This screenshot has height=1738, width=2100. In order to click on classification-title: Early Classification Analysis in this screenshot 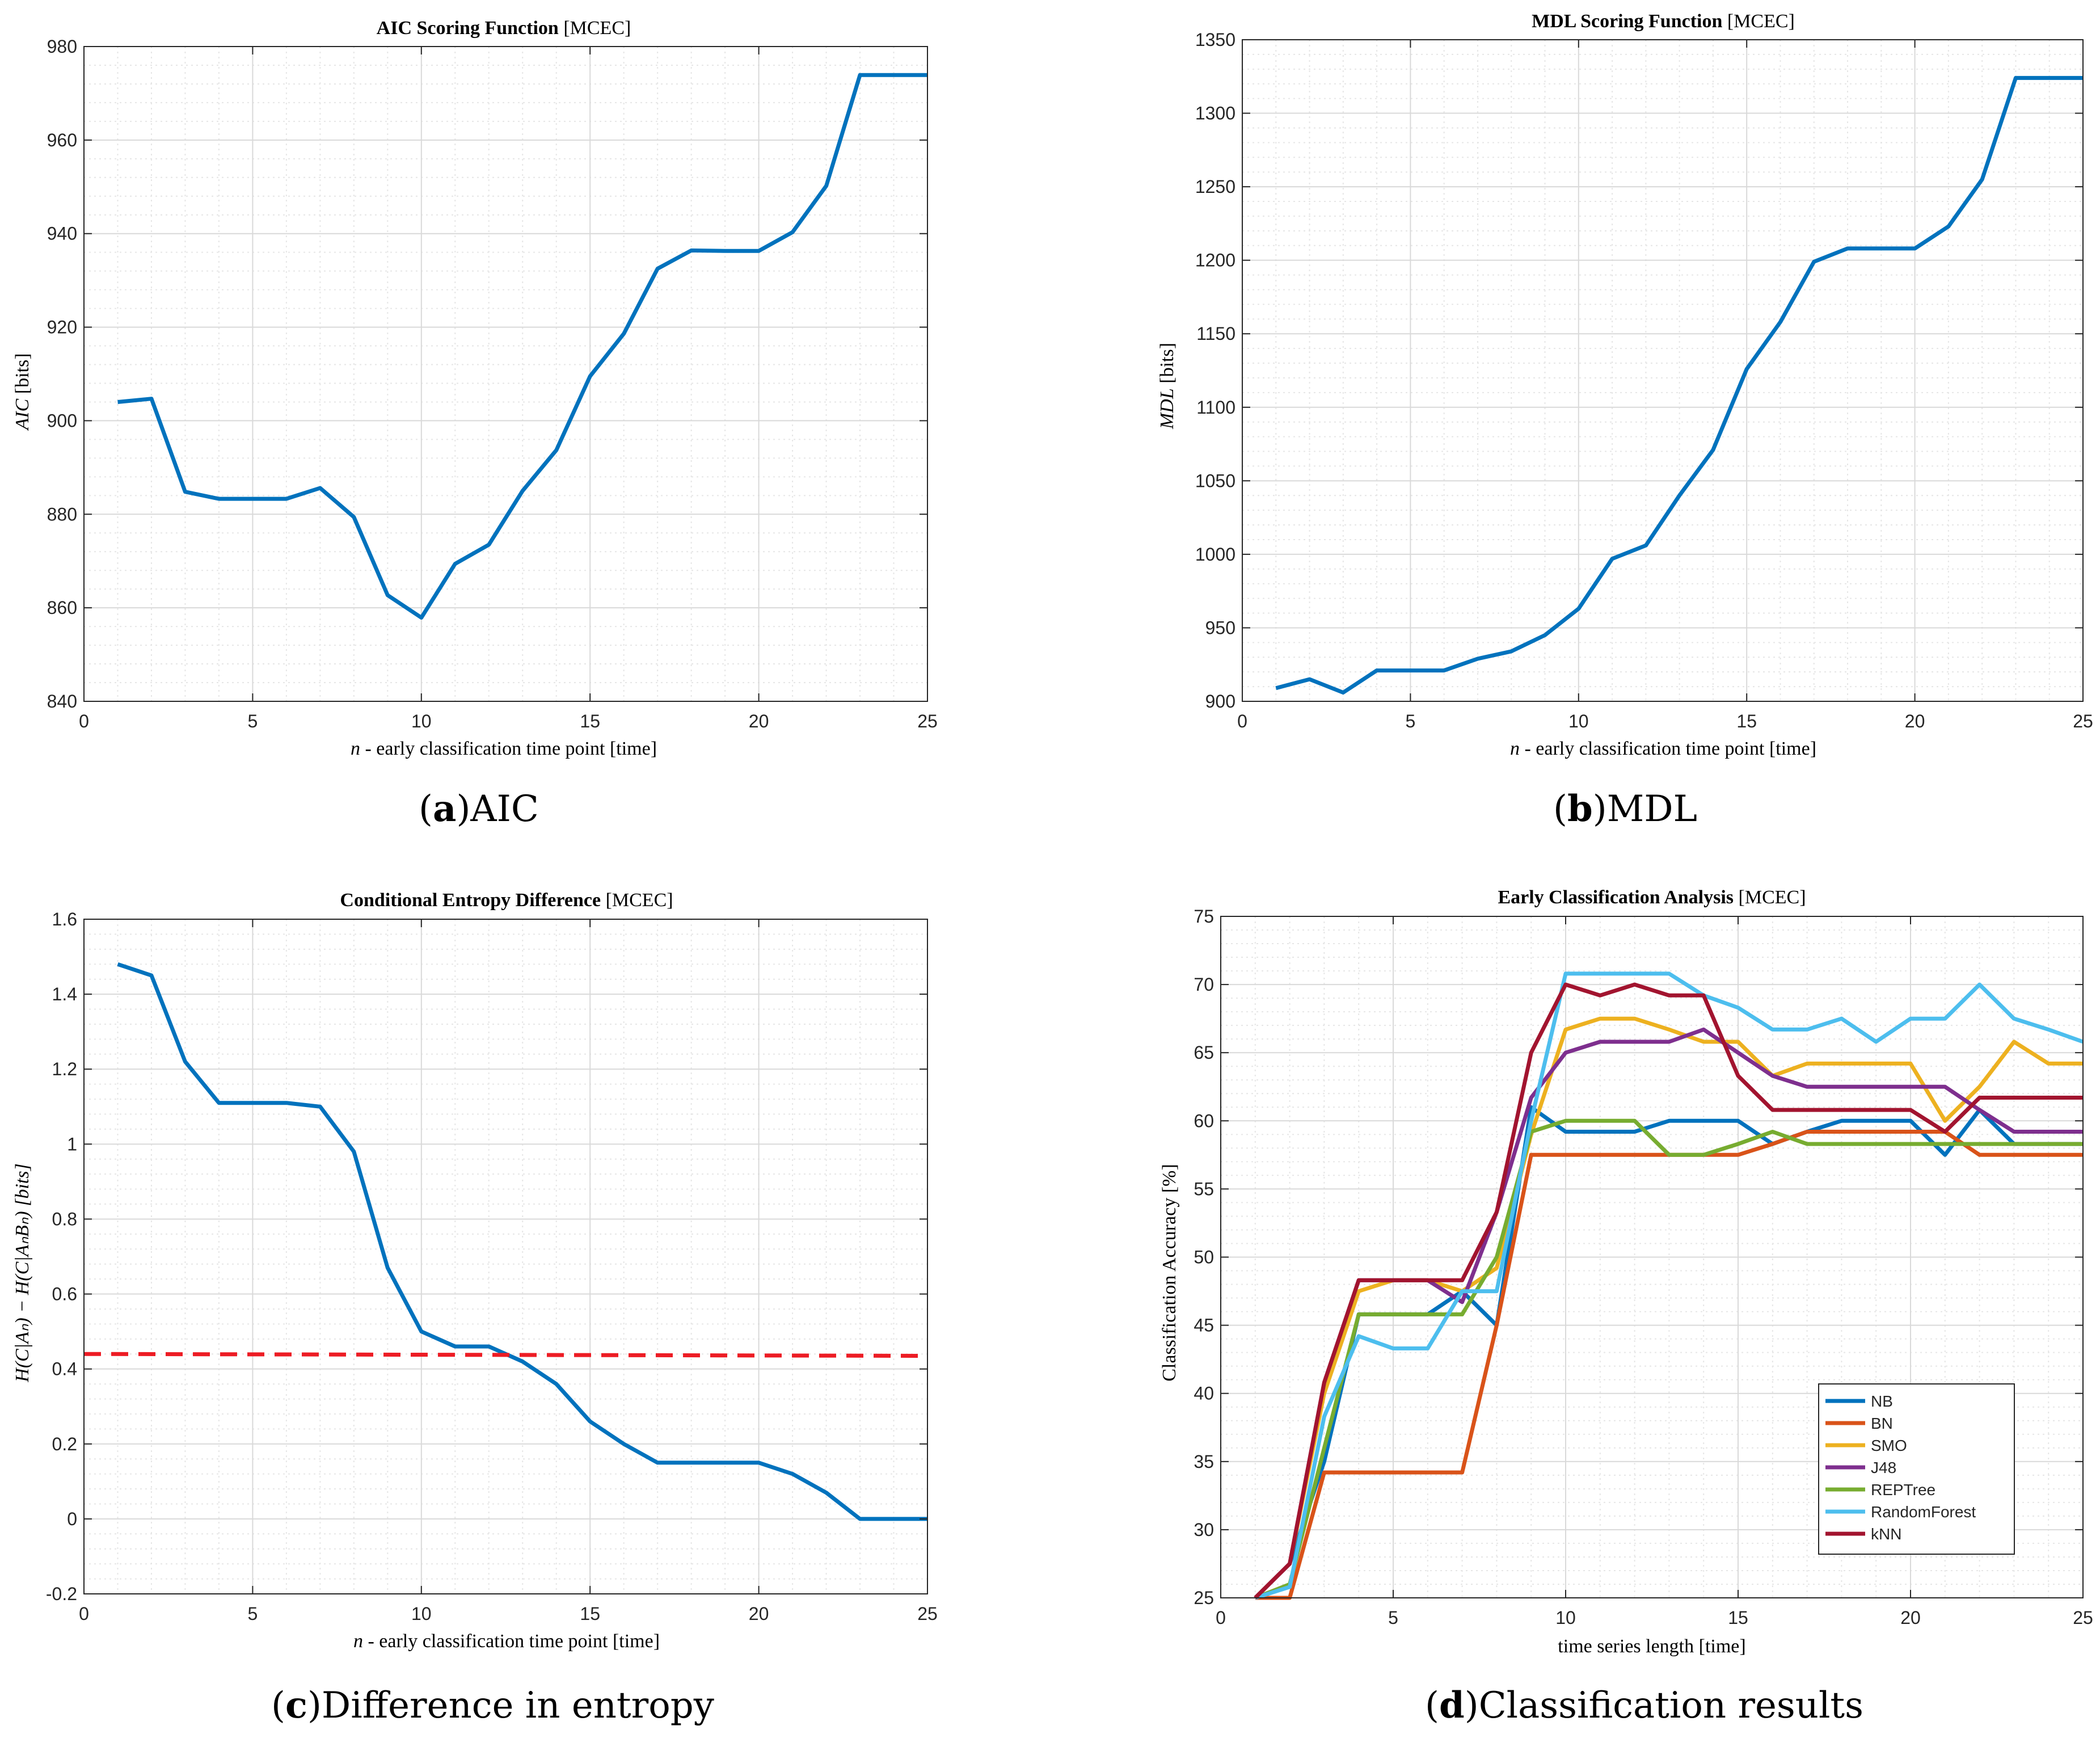, I will do `click(1616, 897)`.